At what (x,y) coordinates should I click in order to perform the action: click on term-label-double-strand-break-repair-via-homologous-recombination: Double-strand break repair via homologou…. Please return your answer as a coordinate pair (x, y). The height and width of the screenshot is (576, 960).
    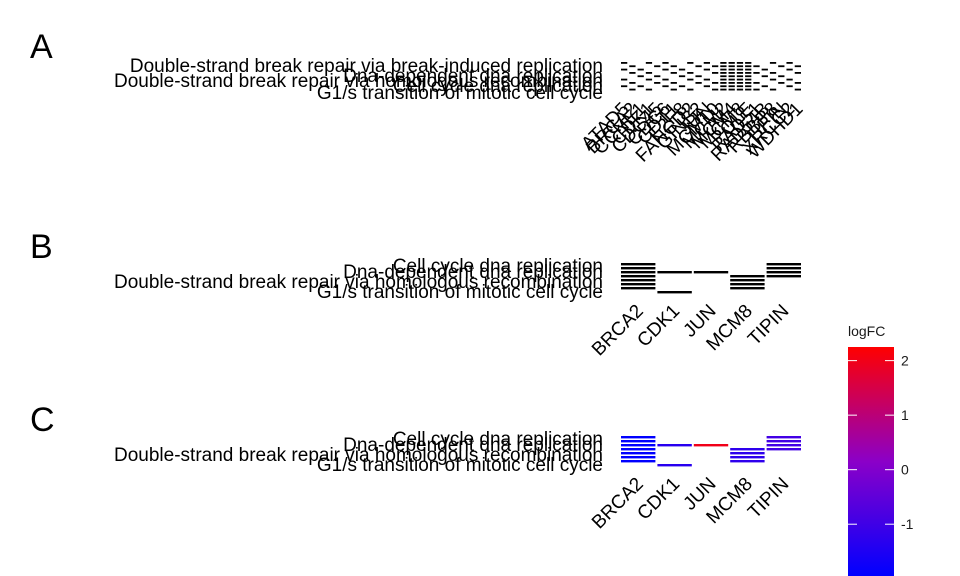
    Looking at the image, I should click on (358, 282).